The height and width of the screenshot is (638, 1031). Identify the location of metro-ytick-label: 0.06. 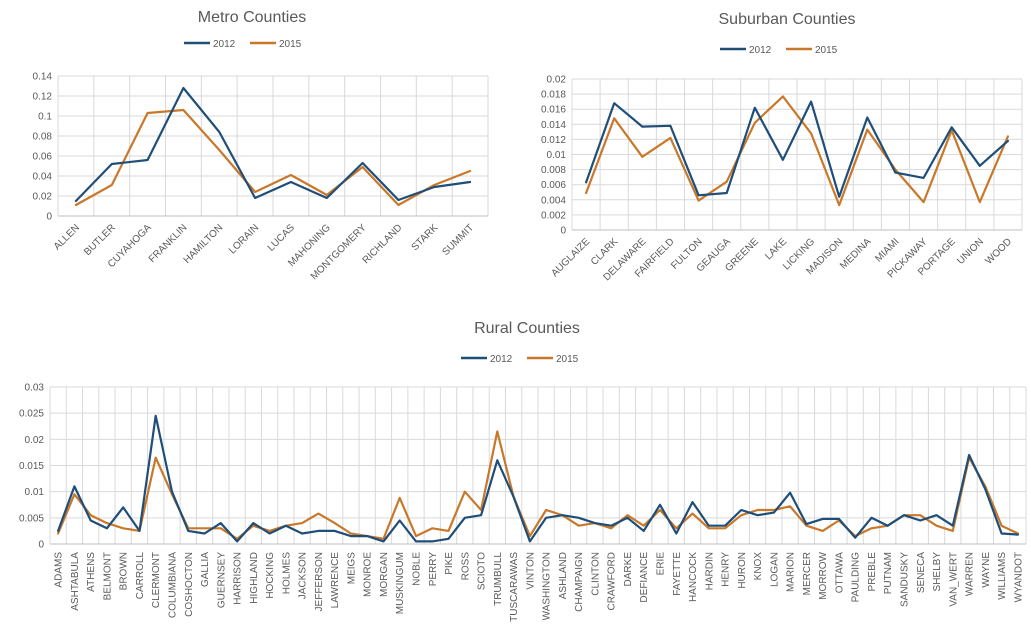
(43, 157).